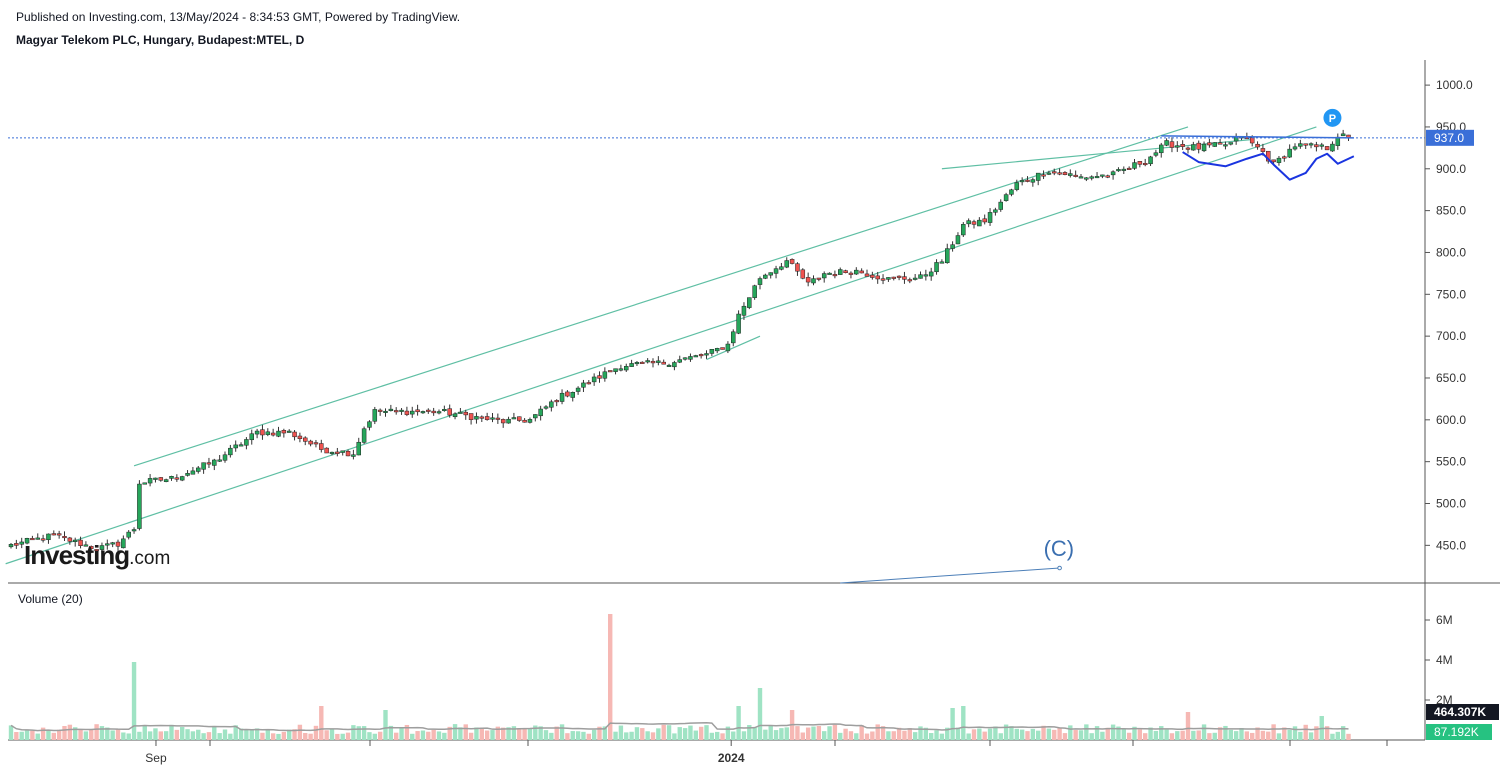  Describe the element at coordinates (1451, 336) in the screenshot. I see `price-tick-label: 700.0` at that location.